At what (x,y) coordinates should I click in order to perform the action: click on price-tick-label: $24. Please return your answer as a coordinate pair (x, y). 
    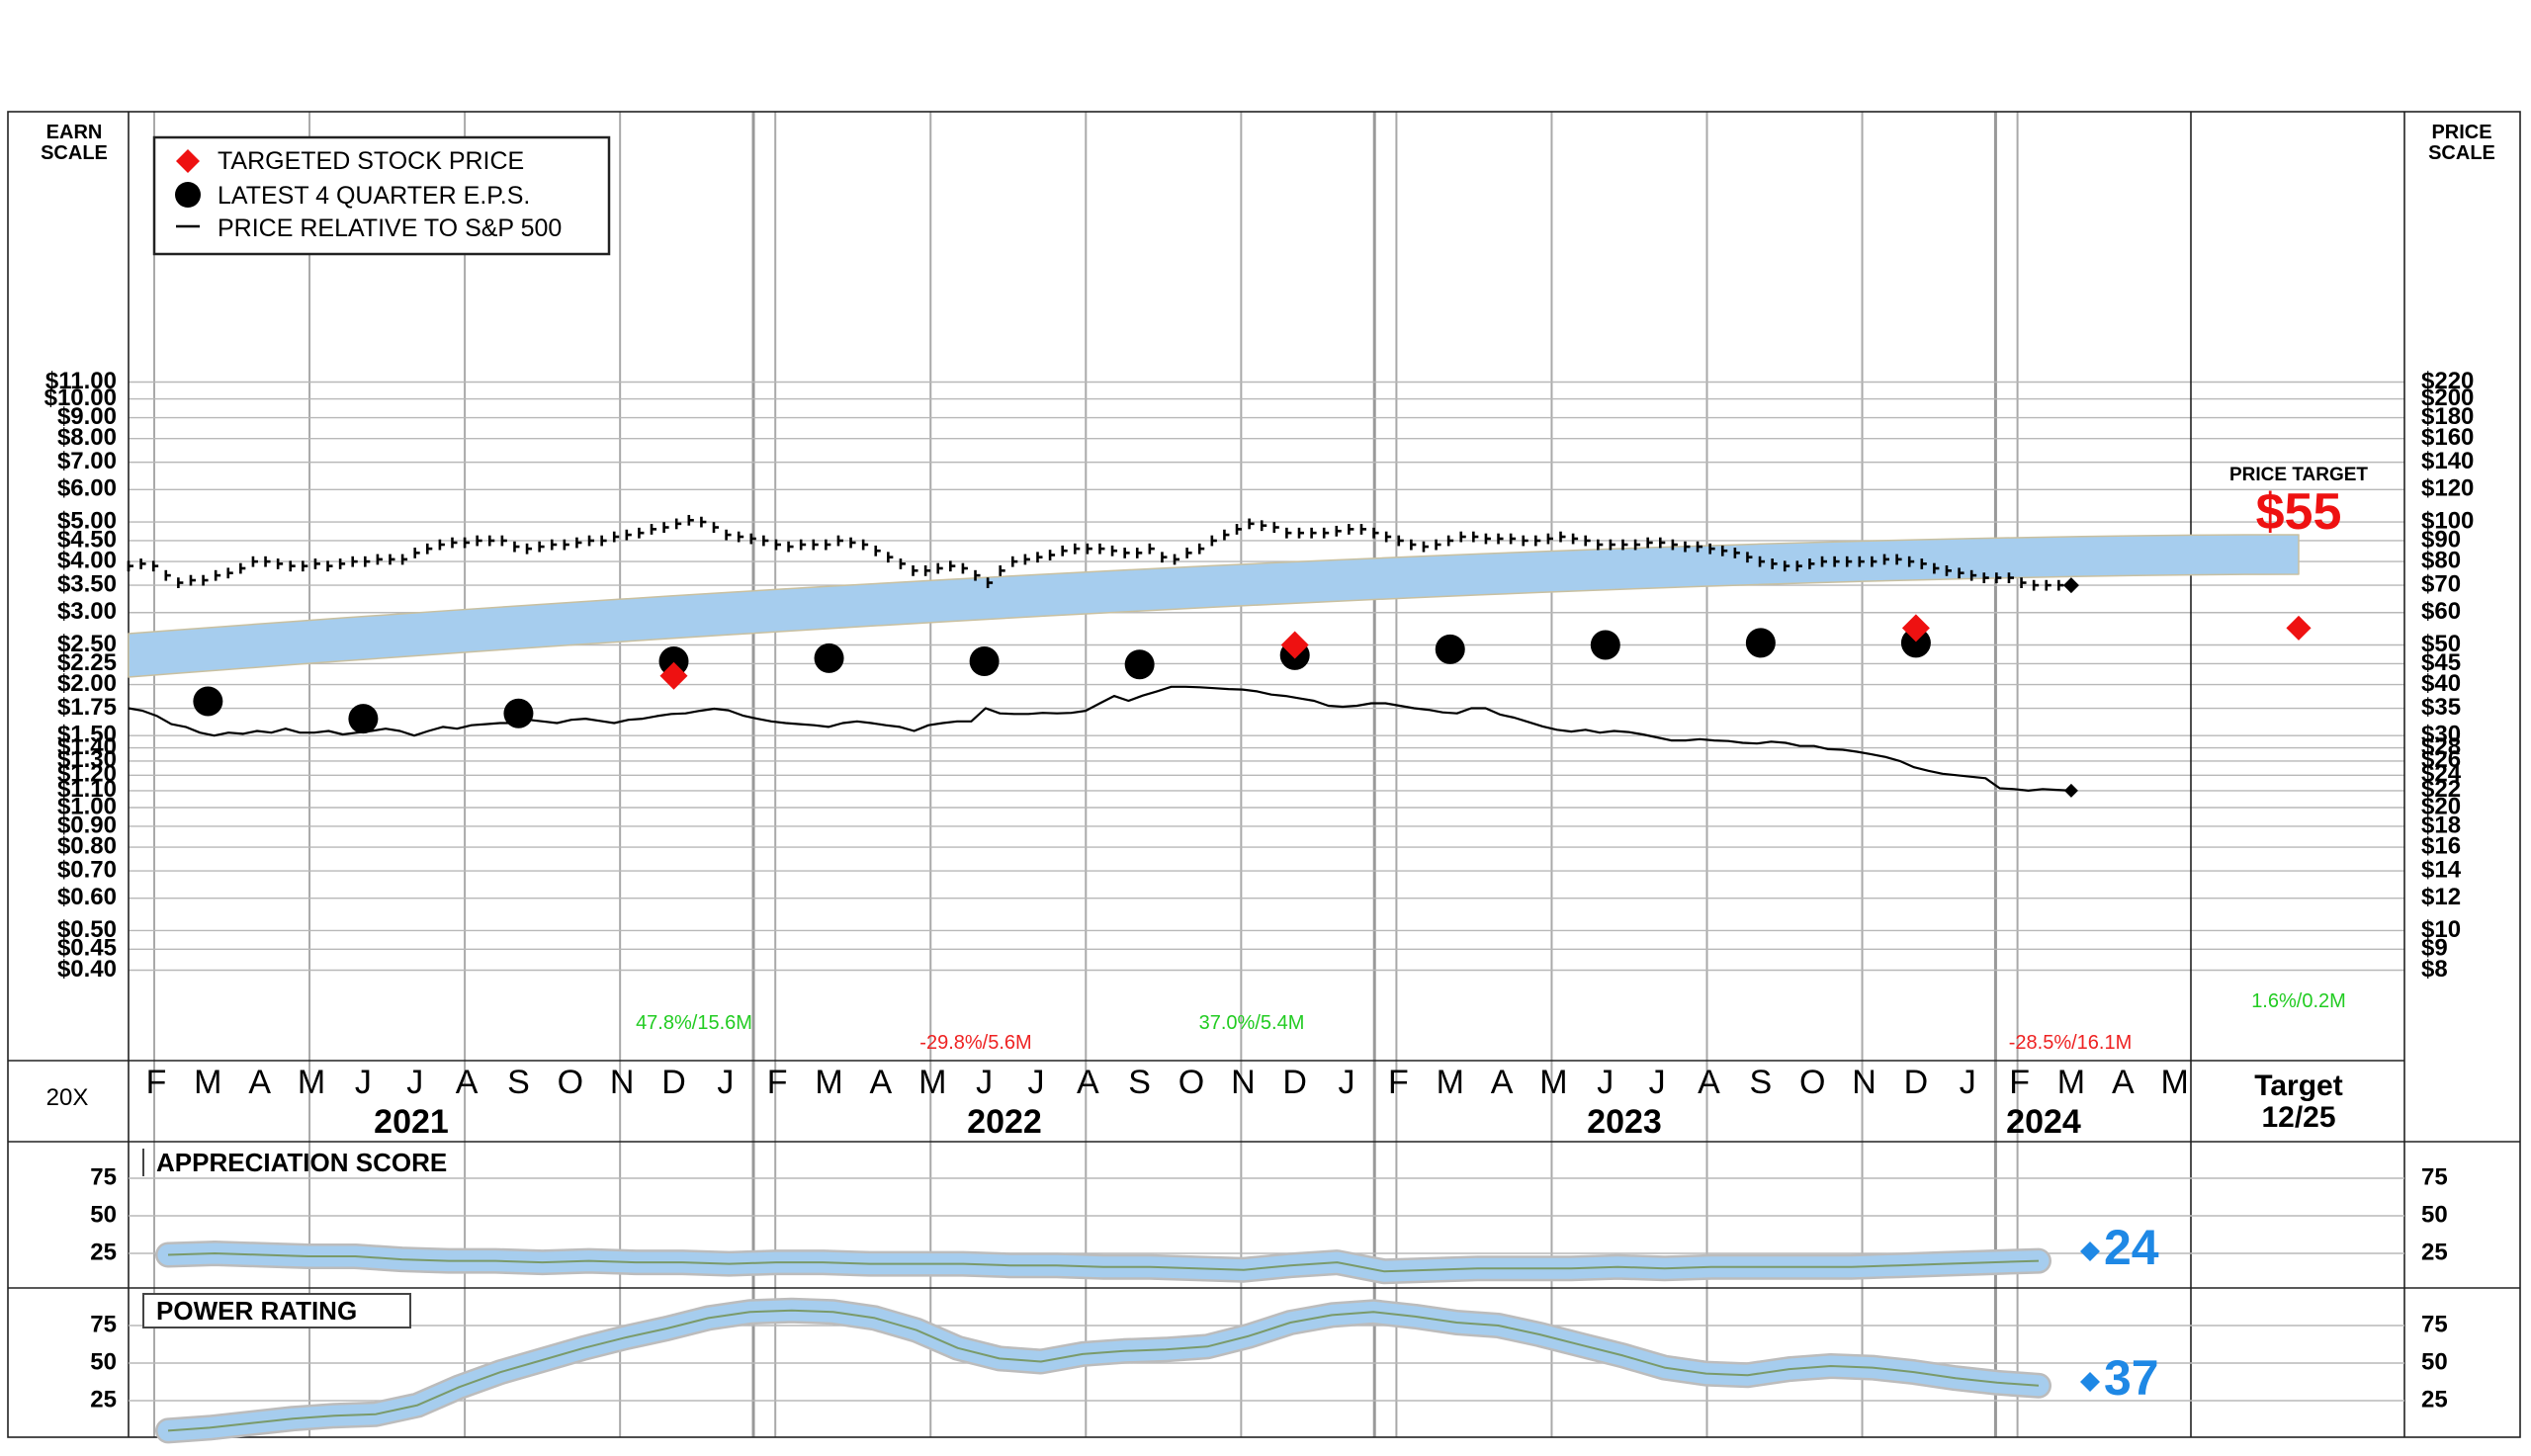
    Looking at the image, I should click on (2441, 774).